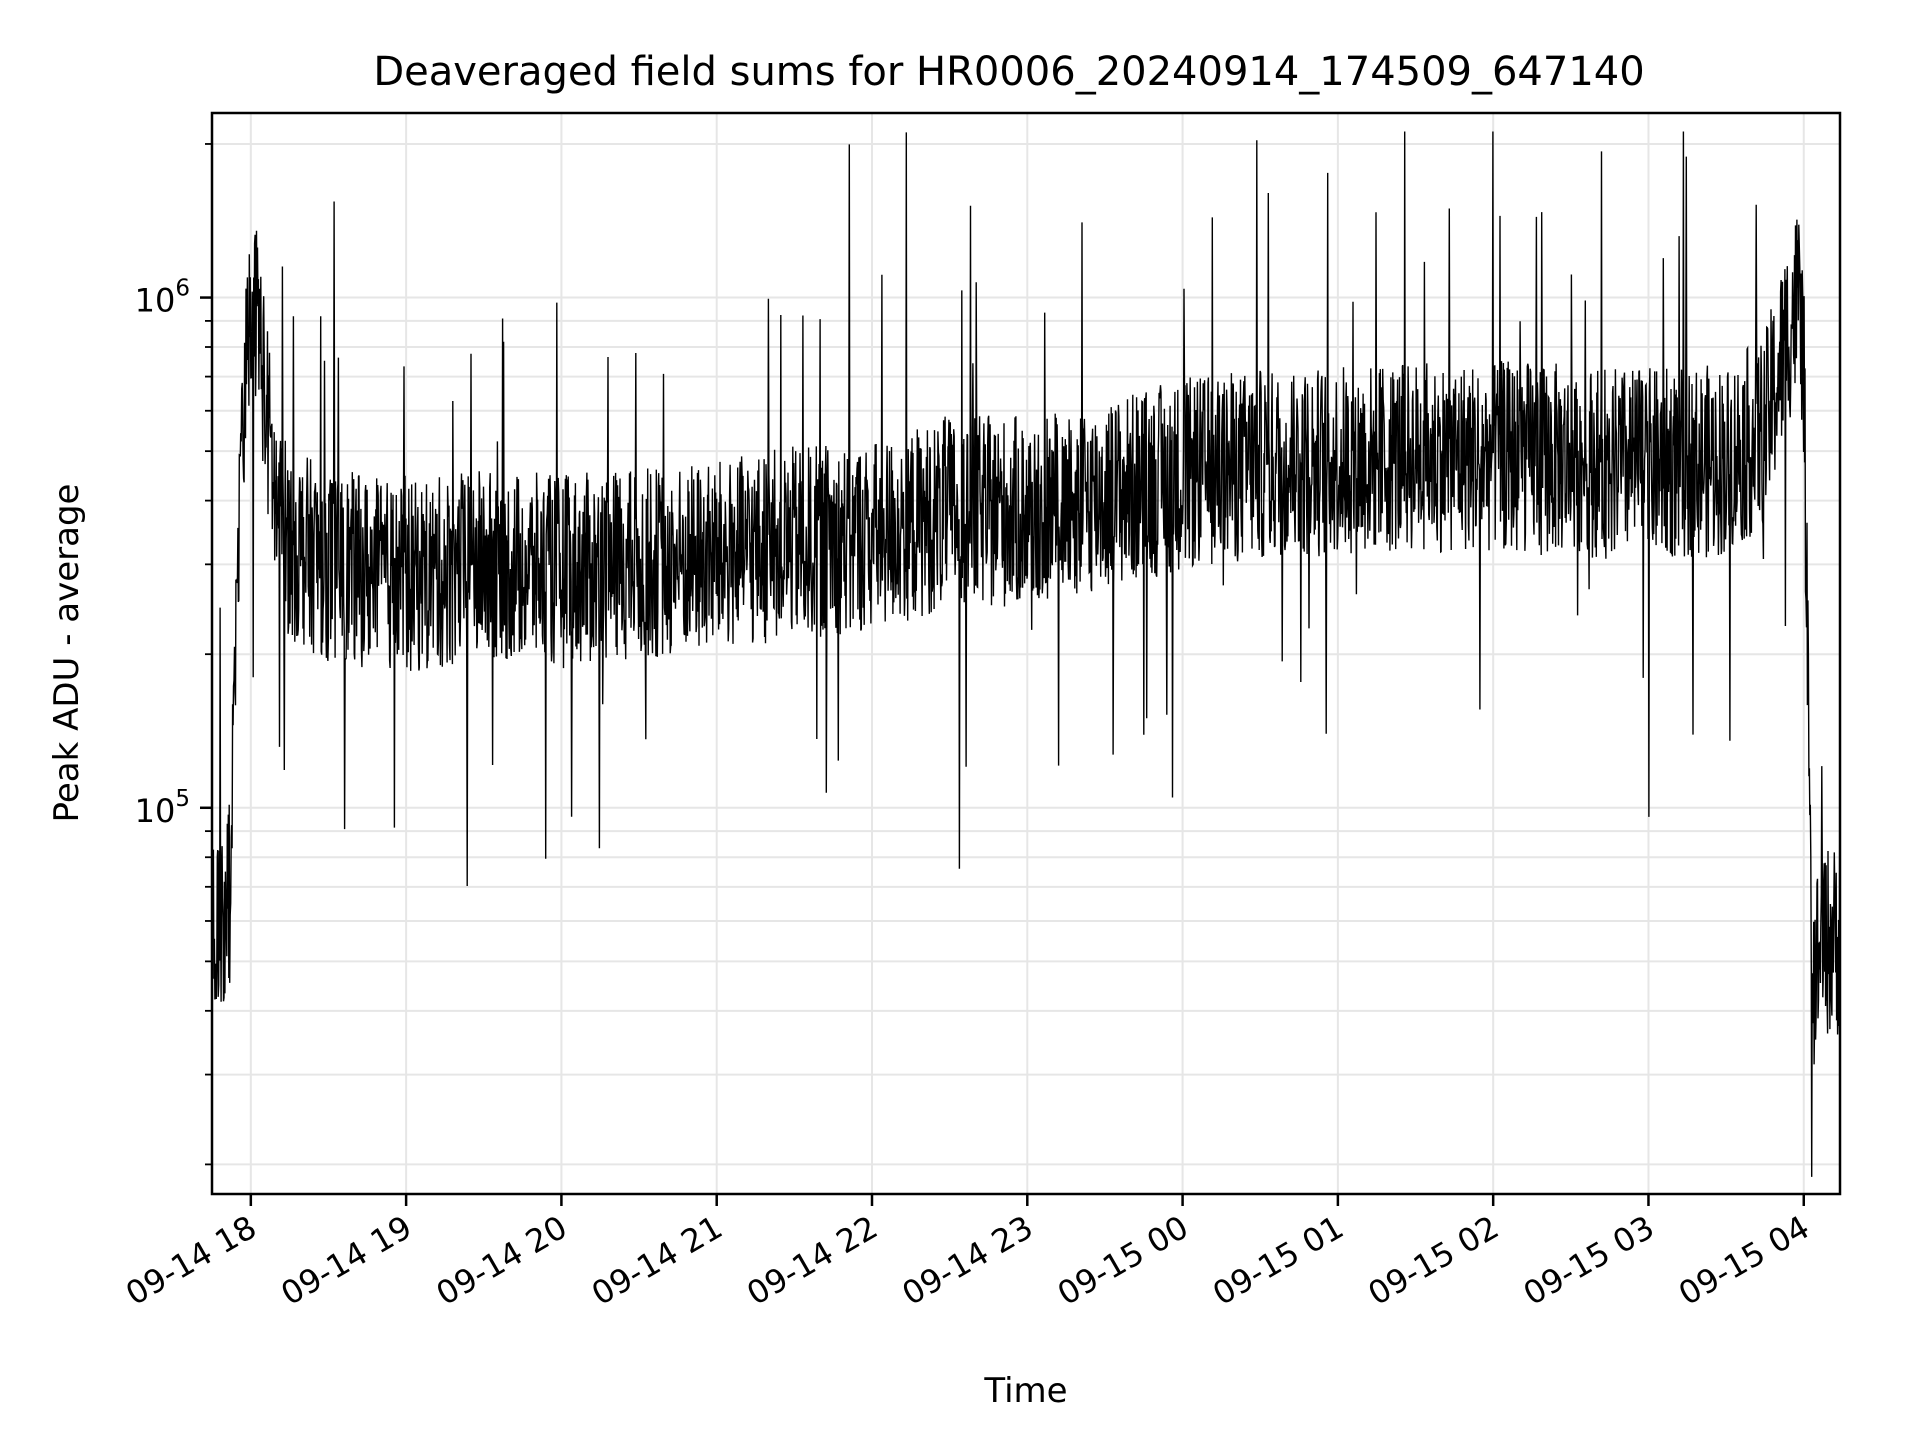 The height and width of the screenshot is (1440, 1920). Describe the element at coordinates (968, 1260) in the screenshot. I see `x-tick-label: 09-14 23` at that location.